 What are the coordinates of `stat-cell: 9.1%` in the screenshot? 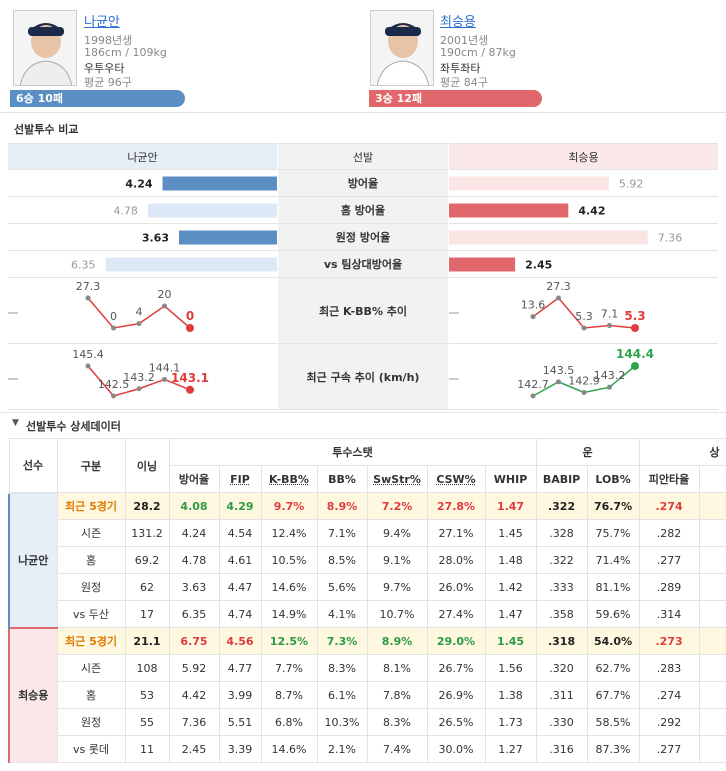 It's located at (397, 560).